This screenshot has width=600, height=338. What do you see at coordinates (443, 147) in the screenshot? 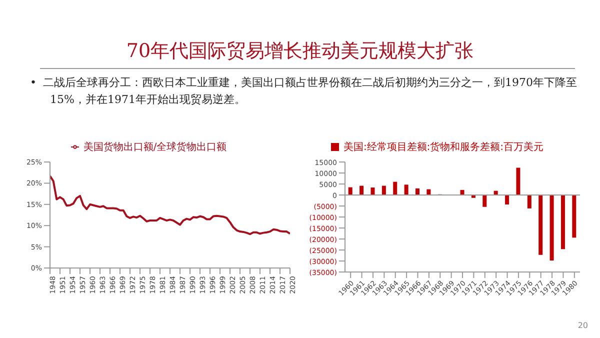
I see `legend-label: 美国:经常项目差额:货物和服务差额:百万美元` at bounding box center [443, 147].